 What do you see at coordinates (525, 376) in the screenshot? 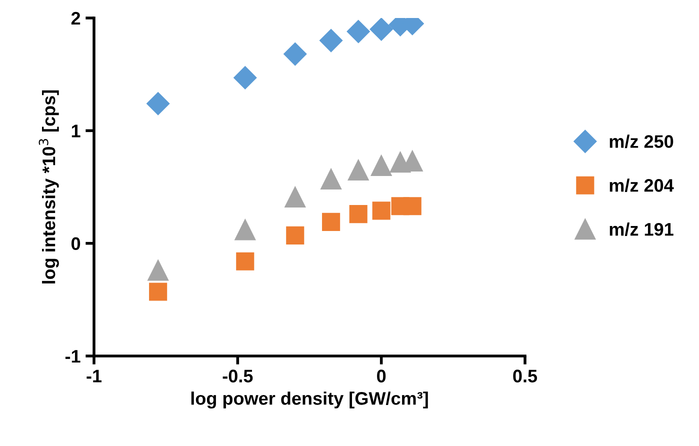
I see `x-tick-label: 0.5` at bounding box center [525, 376].